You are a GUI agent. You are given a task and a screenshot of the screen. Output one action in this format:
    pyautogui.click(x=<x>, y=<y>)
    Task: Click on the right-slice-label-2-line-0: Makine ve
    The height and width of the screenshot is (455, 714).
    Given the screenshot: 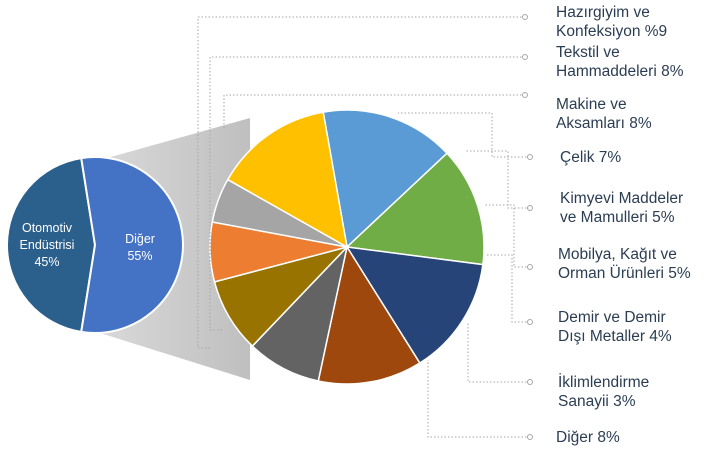 What is the action you would take?
    pyautogui.click(x=591, y=104)
    